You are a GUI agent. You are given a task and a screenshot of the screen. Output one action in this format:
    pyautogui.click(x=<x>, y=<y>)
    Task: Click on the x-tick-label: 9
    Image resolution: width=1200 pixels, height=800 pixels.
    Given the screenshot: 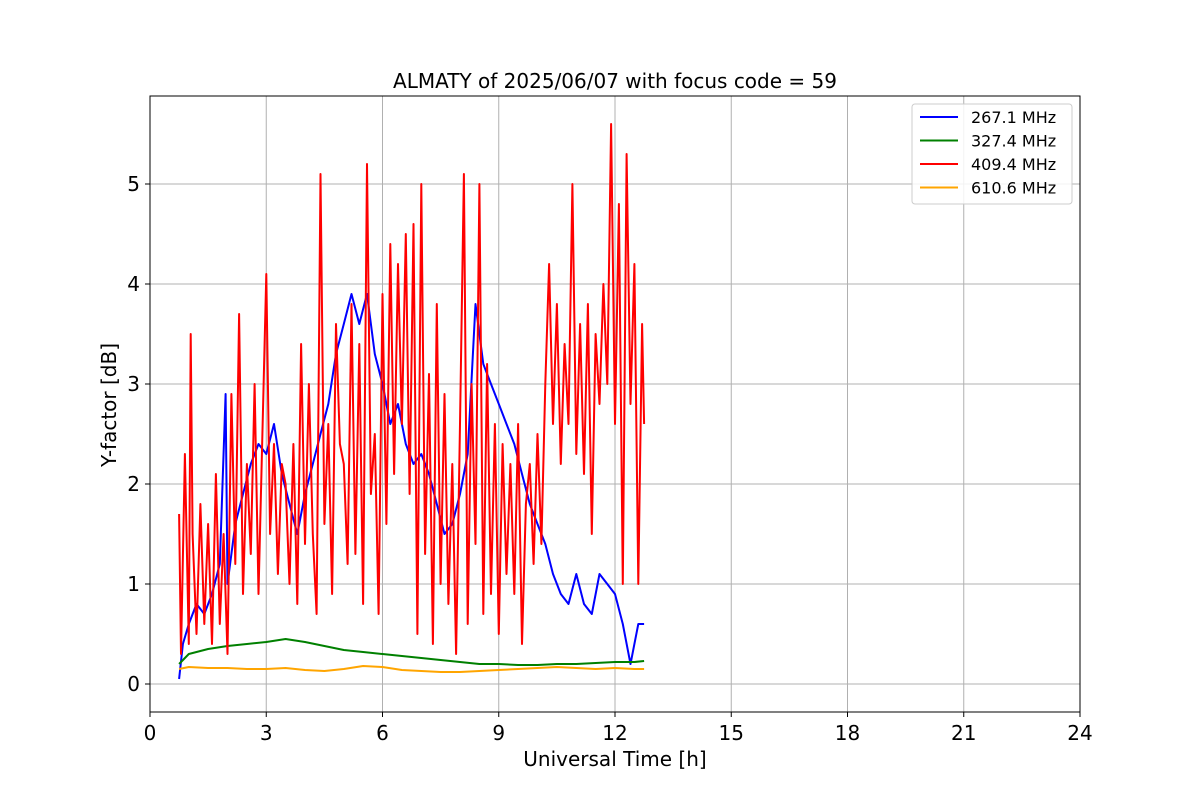 What is the action you would take?
    pyautogui.click(x=498, y=733)
    